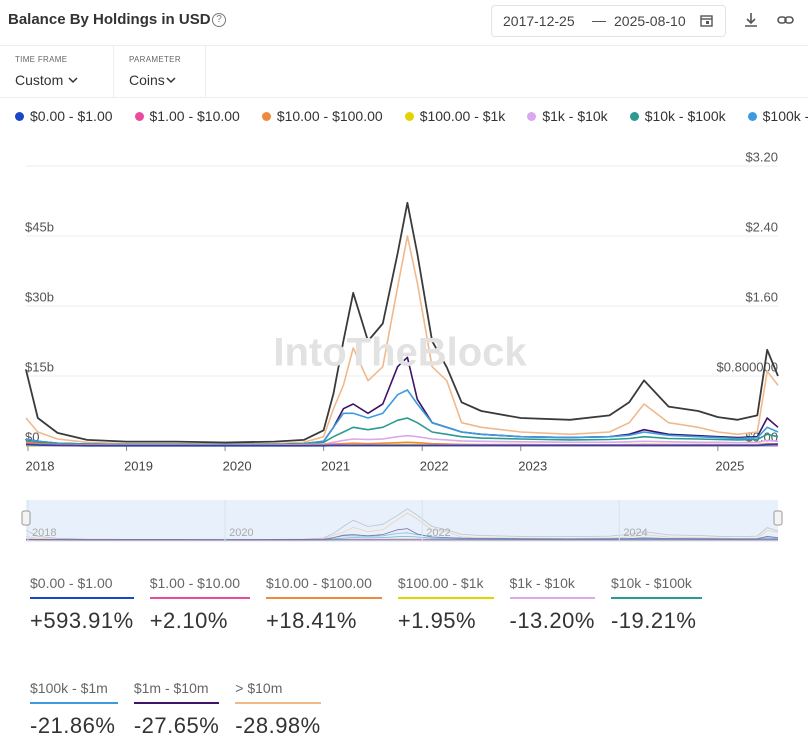 This screenshot has width=808, height=741. What do you see at coordinates (237, 465) in the screenshot?
I see `x-tick-label: 2020` at bounding box center [237, 465].